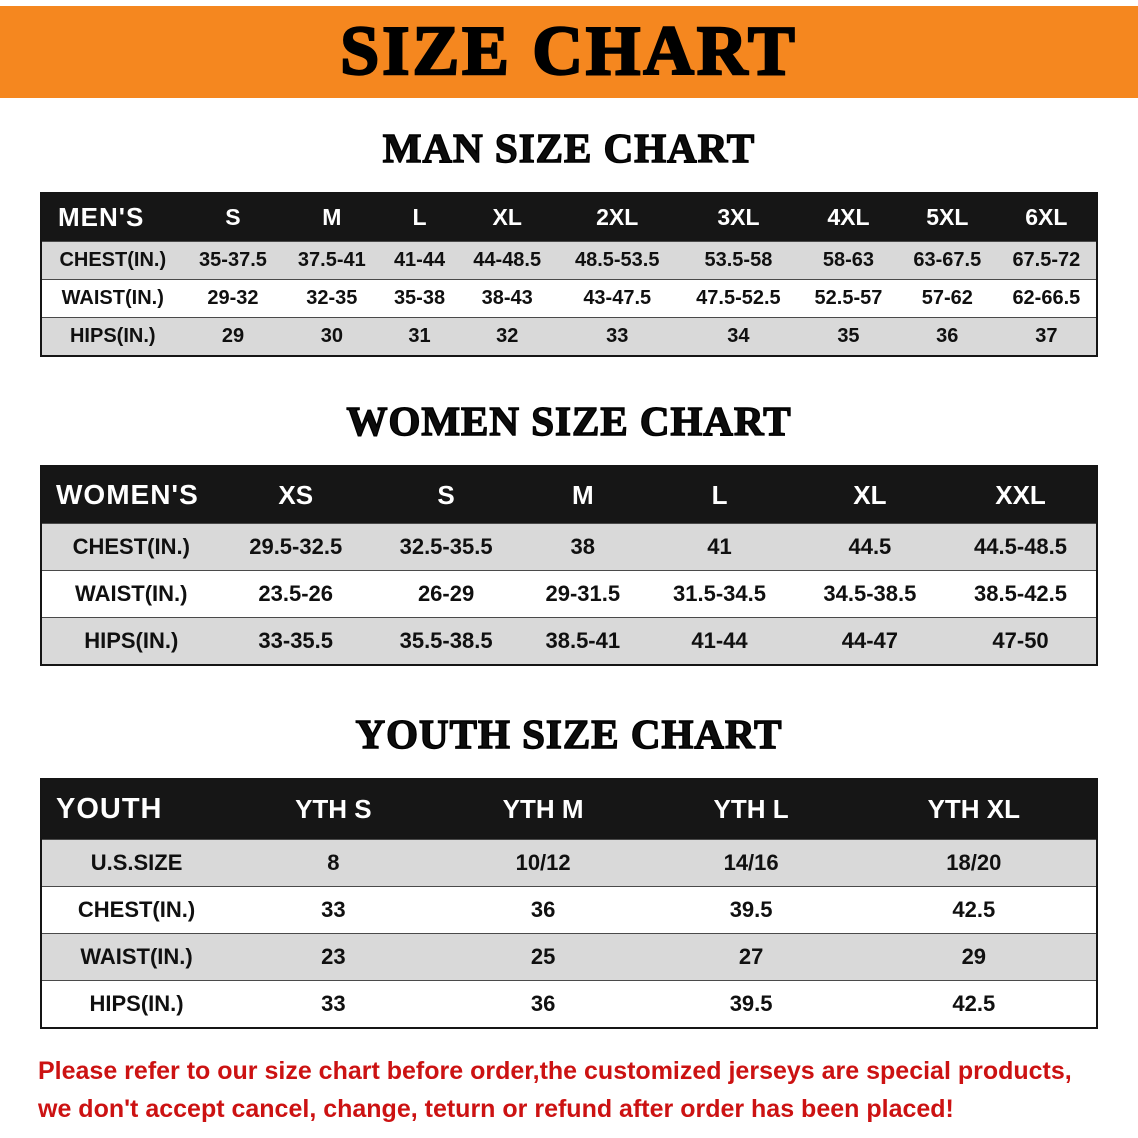 The width and height of the screenshot is (1138, 1138). What do you see at coordinates (1046, 336) in the screenshot?
I see `measurement-value: 37` at bounding box center [1046, 336].